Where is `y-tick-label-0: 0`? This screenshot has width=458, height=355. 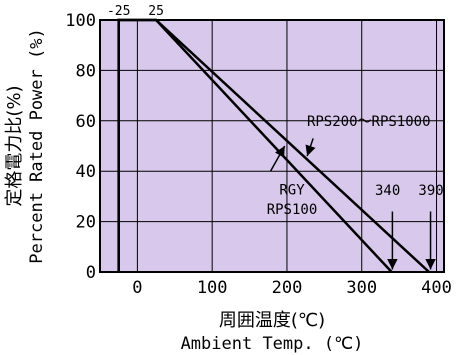
y-tick-label-0: 0 is located at coordinates (91, 273).